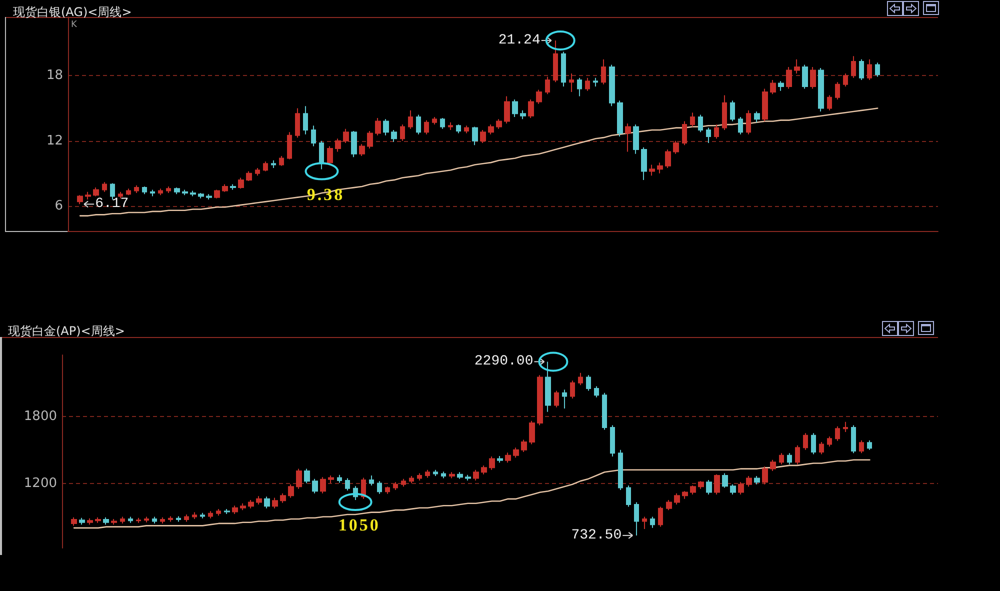 The height and width of the screenshot is (591, 1000). Describe the element at coordinates (596, 535) in the screenshot. I see `annotation: 732.50` at that location.